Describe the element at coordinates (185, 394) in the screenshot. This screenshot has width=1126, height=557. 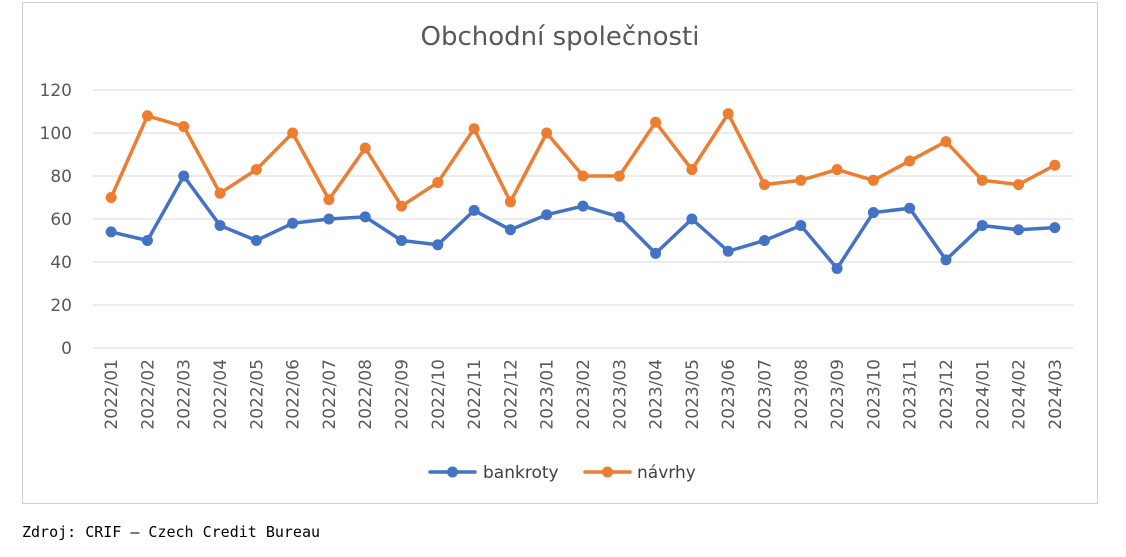
I see `x-tick-label: 2022/03` at that location.